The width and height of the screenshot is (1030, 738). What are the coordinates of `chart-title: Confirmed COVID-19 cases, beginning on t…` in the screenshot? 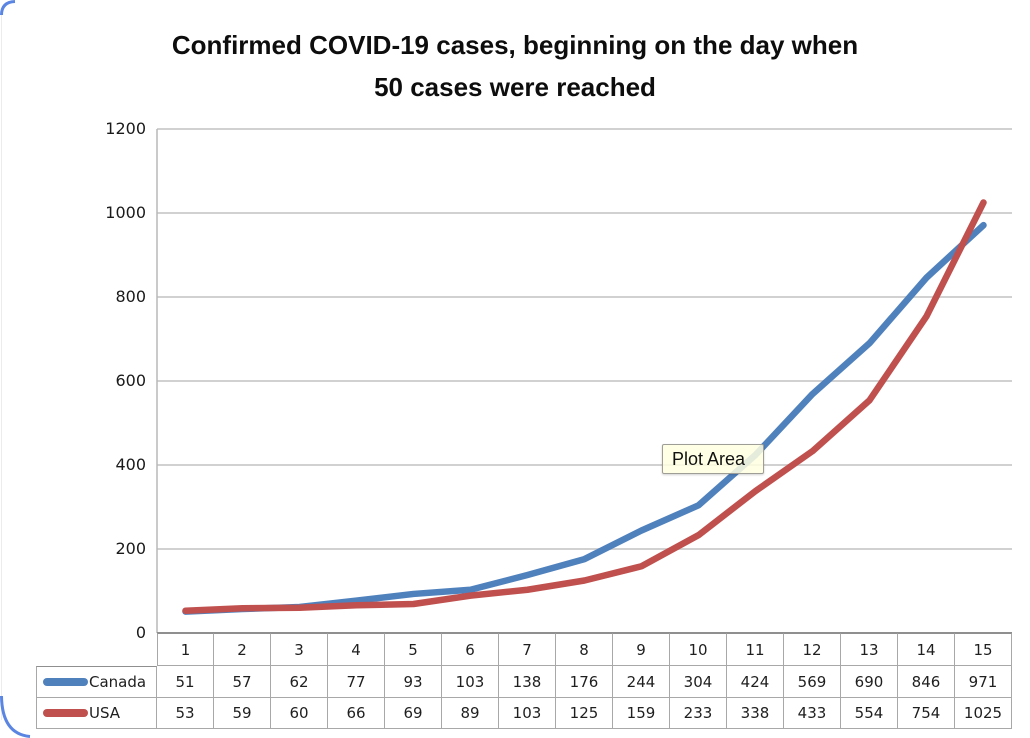 It's located at (515, 66).